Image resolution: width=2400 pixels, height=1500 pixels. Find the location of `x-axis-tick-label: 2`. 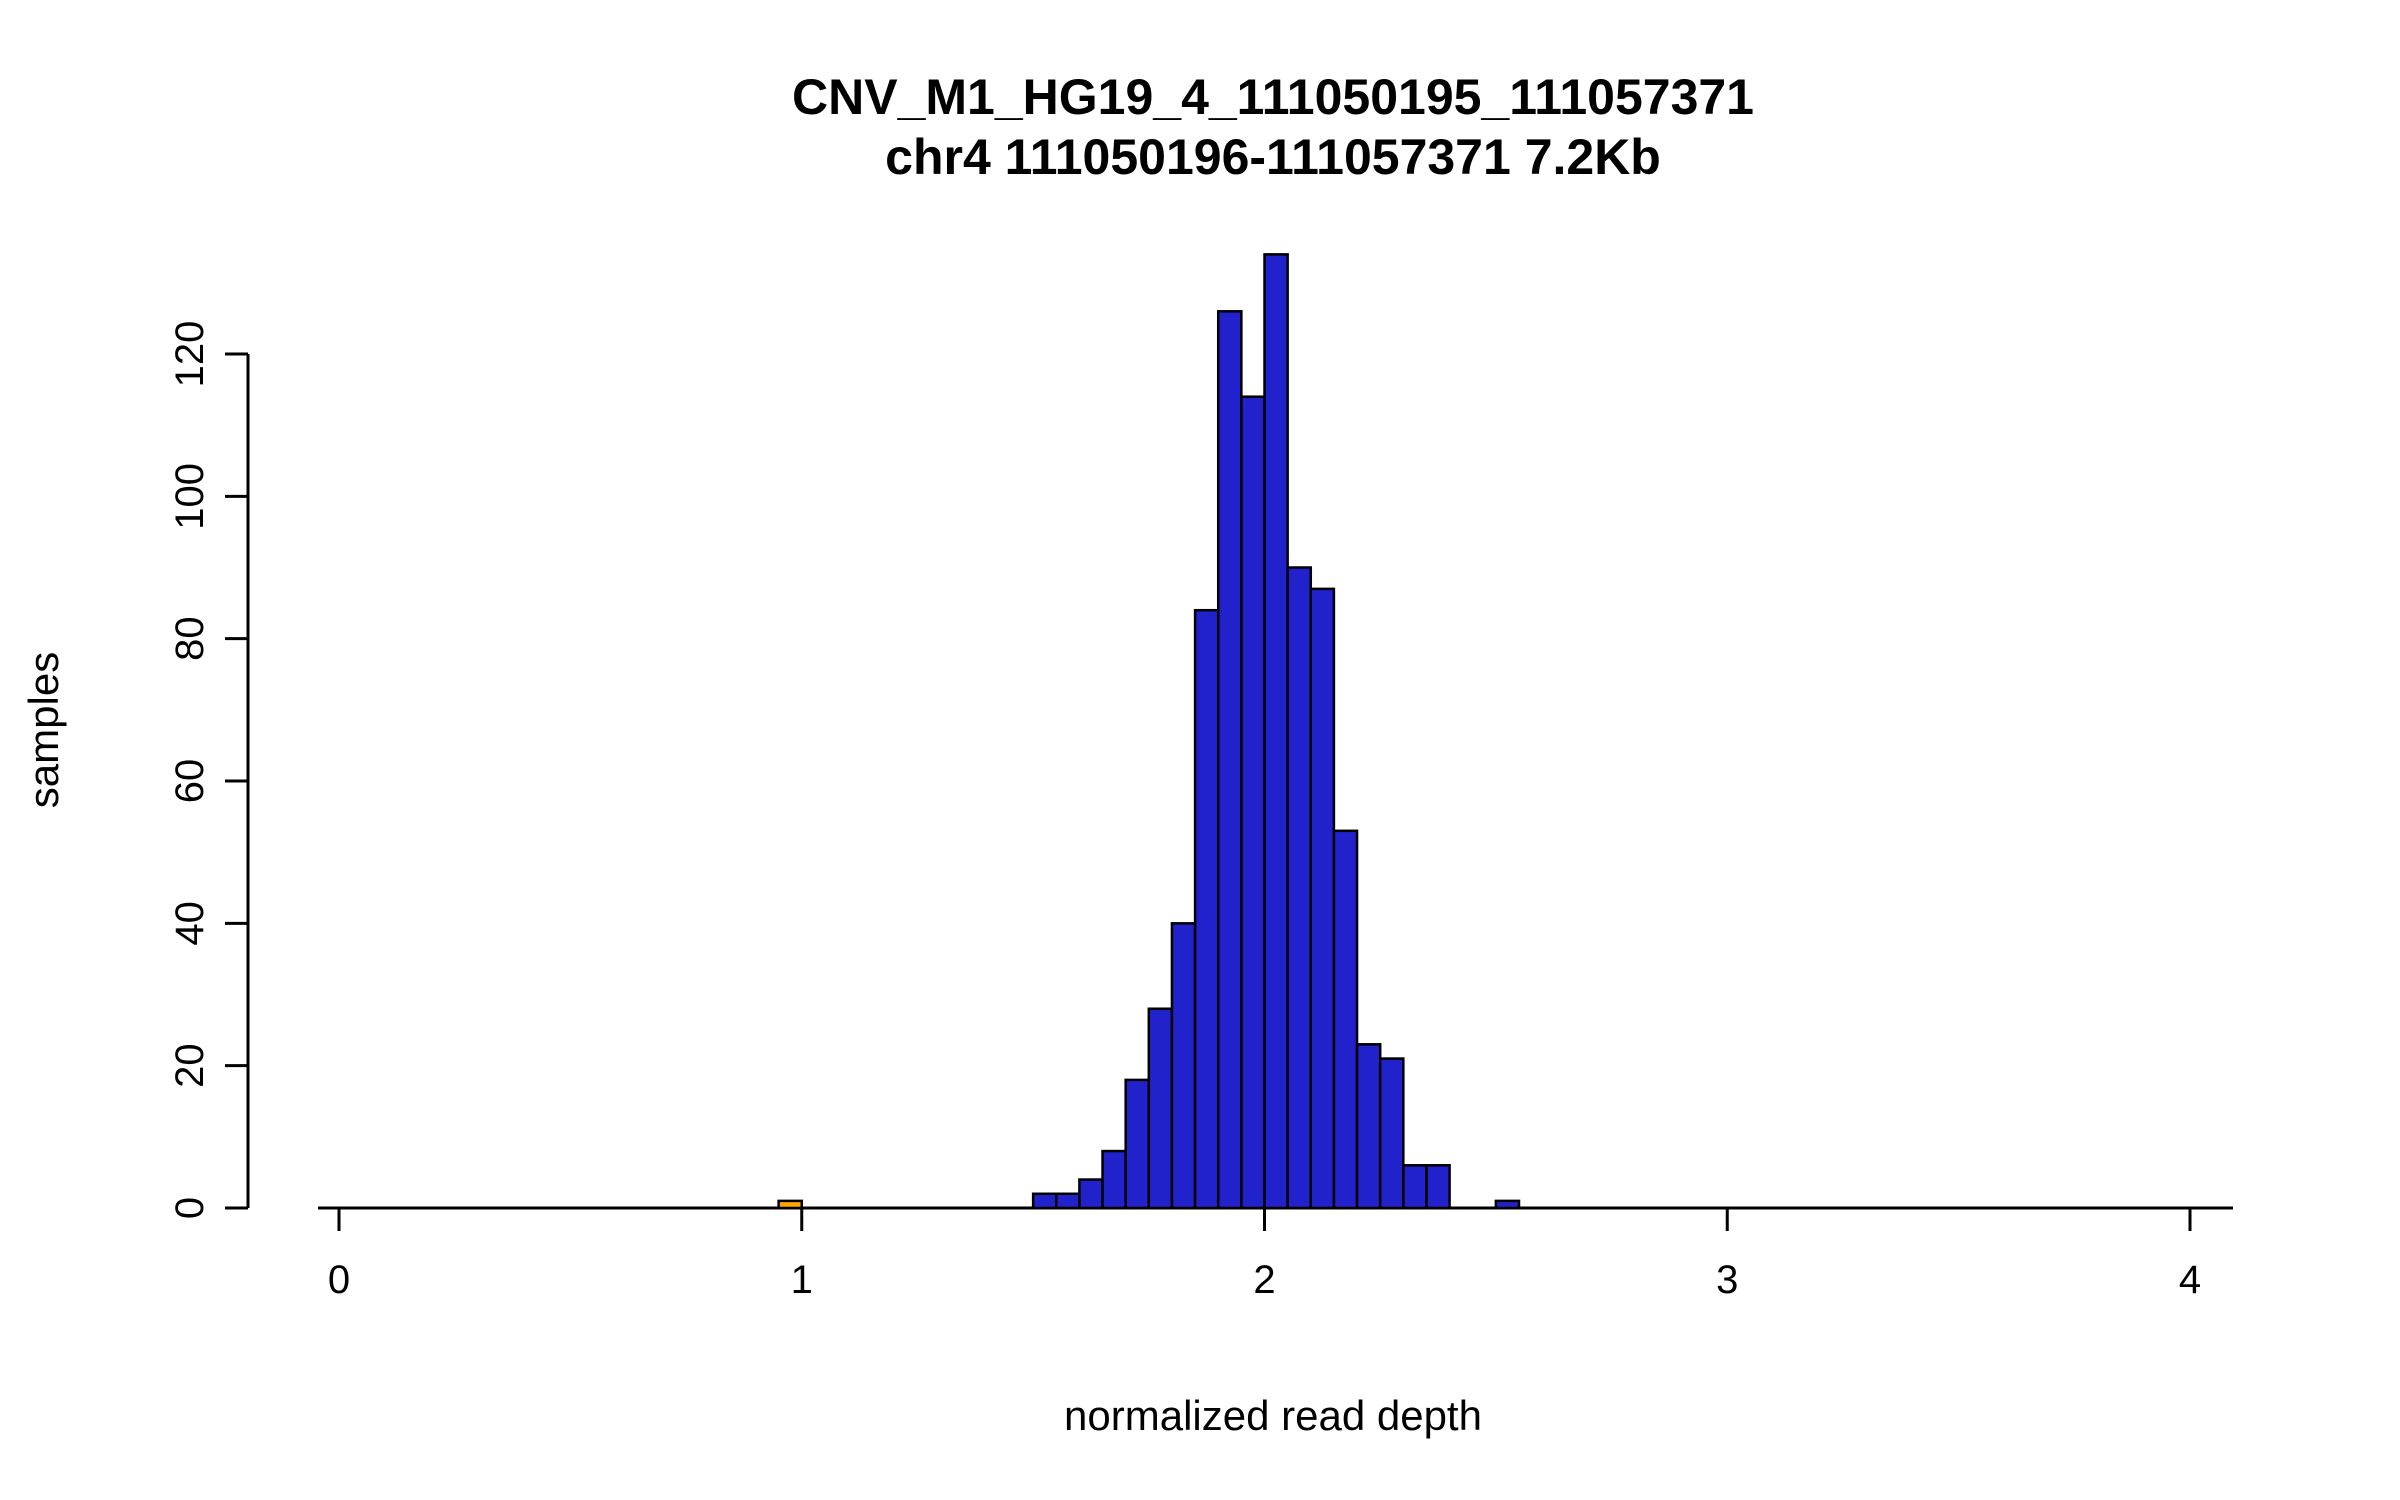

x-axis-tick-label: 2 is located at coordinates (1264, 1280).